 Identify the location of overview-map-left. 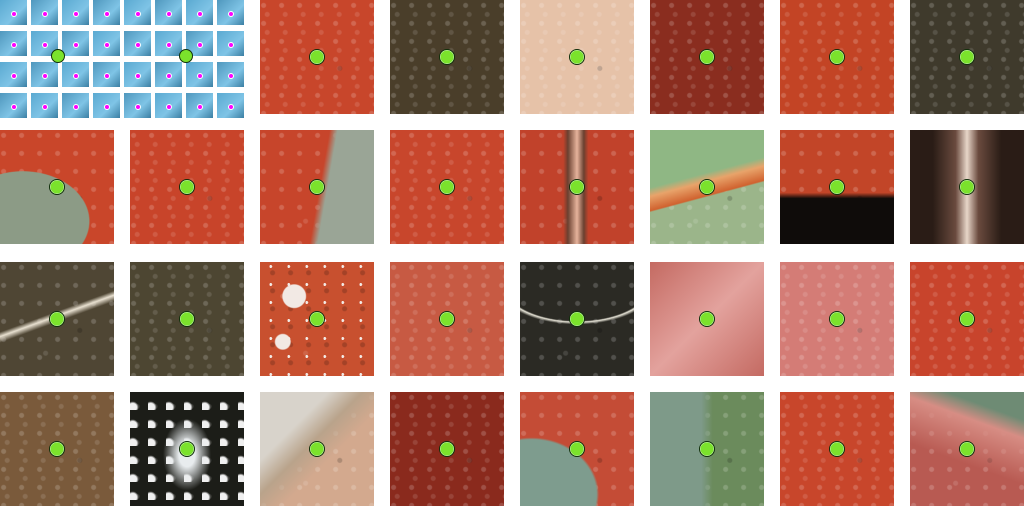
(60, 61).